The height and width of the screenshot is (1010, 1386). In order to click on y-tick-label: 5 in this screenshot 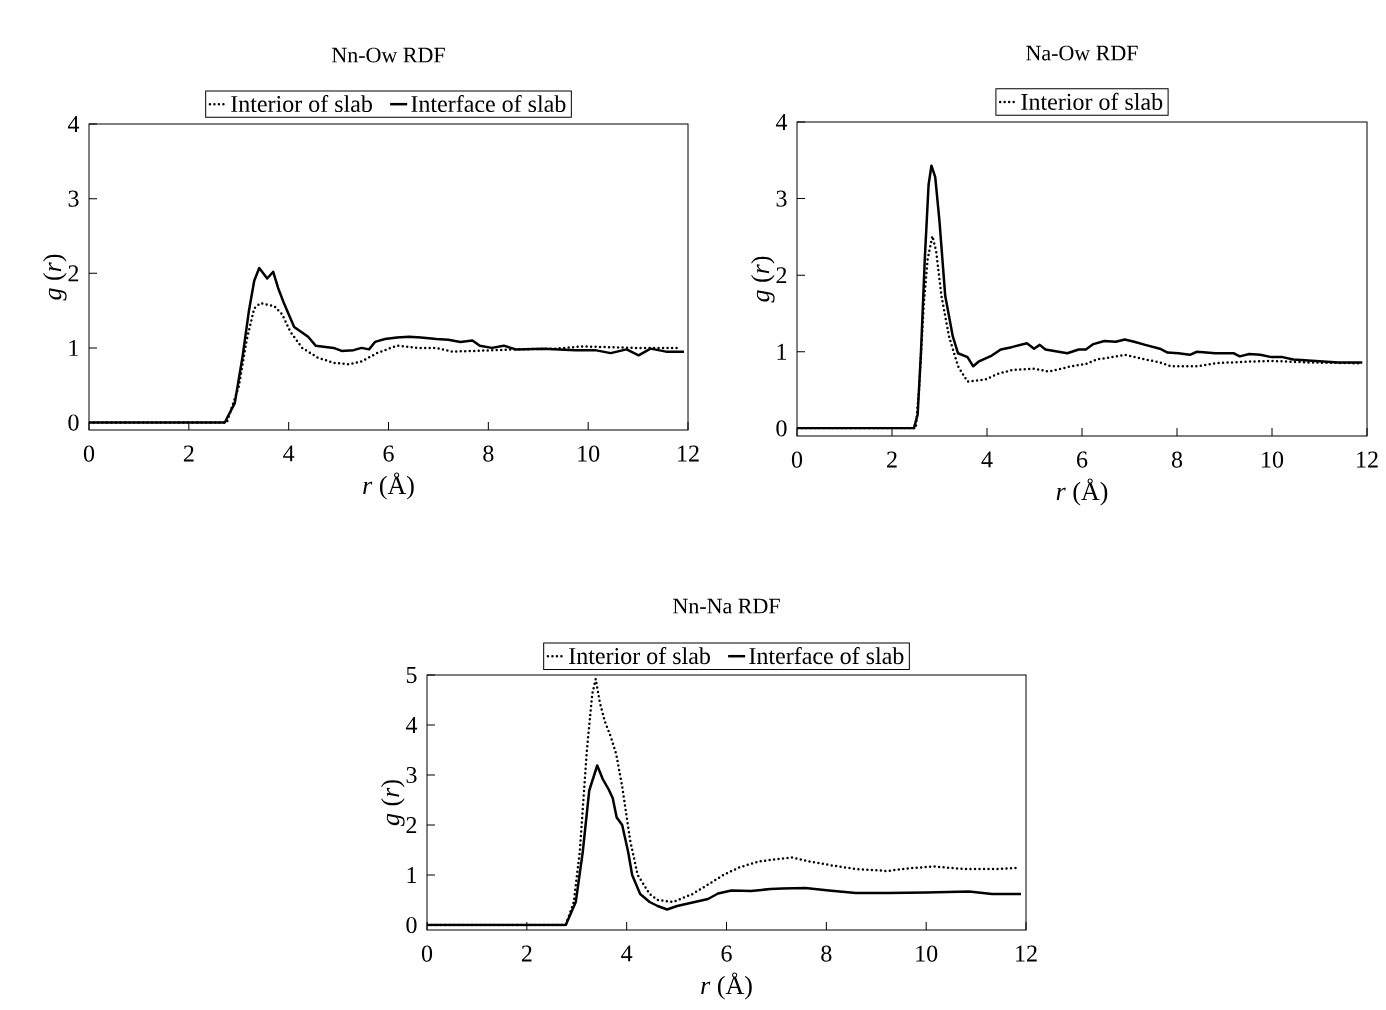, I will do `click(411, 675)`.